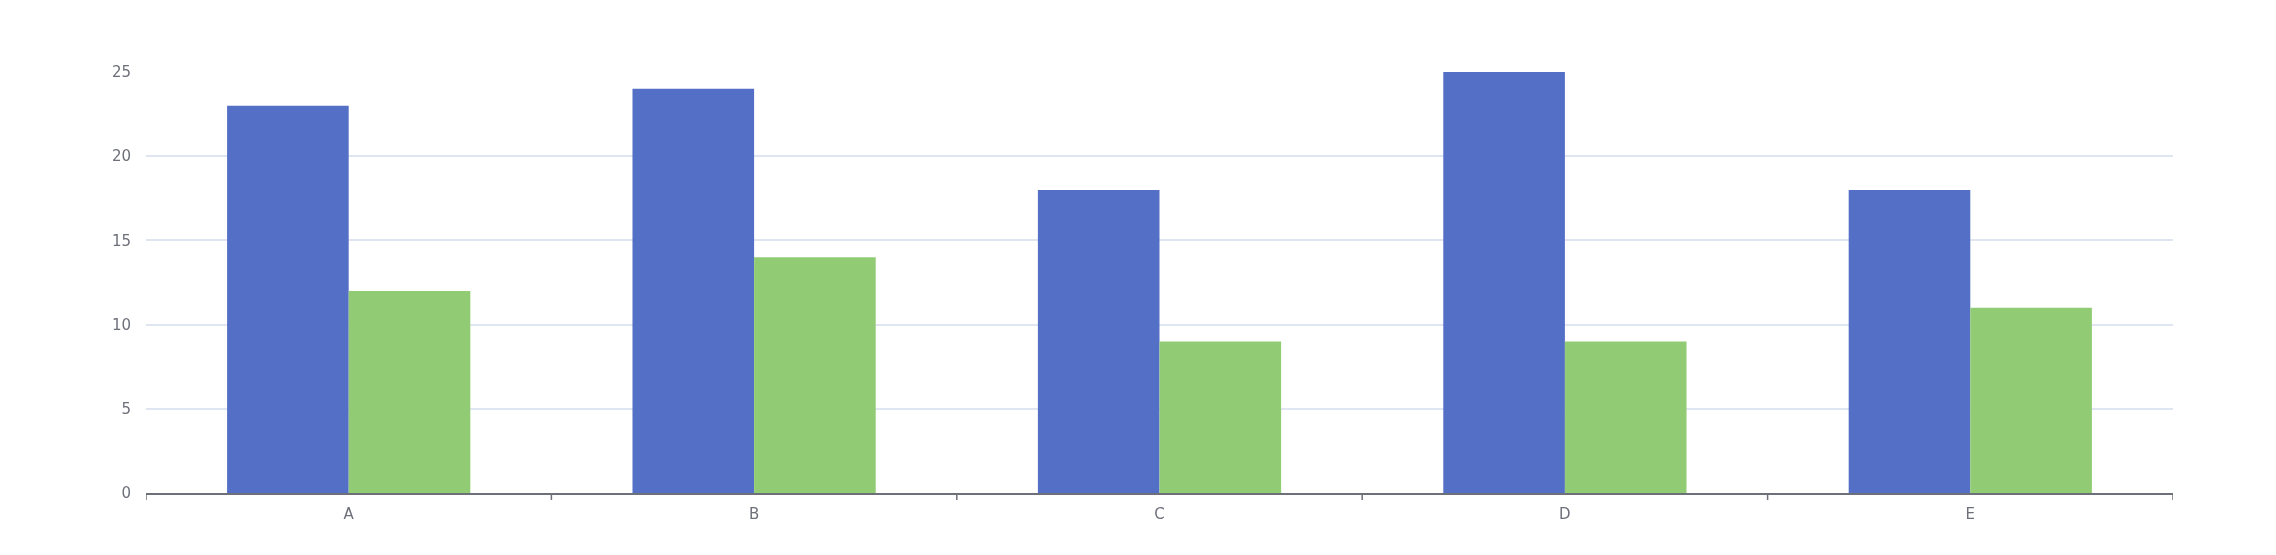 The image size is (2276, 555). Describe the element at coordinates (121, 240) in the screenshot. I see `y-tick-label: 15` at that location.